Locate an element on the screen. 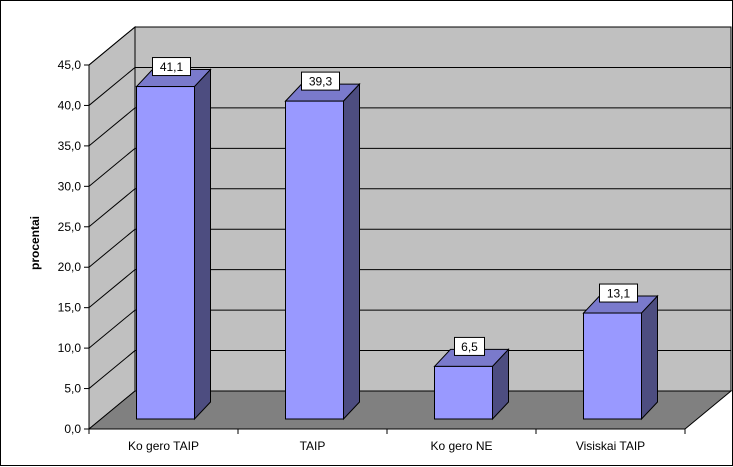 The height and width of the screenshot is (467, 733). data-label: 13,1 is located at coordinates (619, 294).